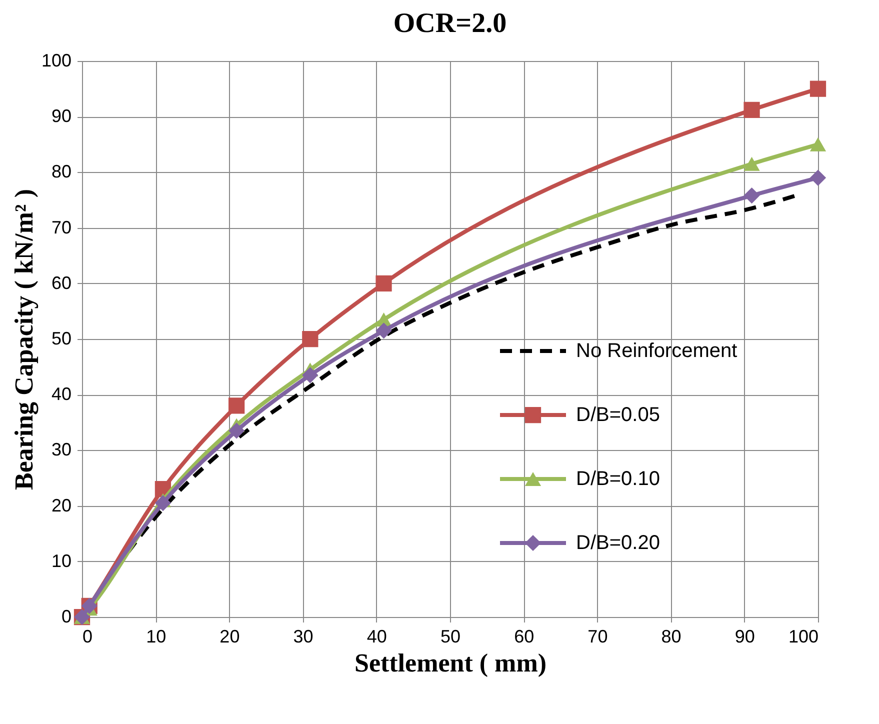 This screenshot has width=879, height=724. What do you see at coordinates (87, 636) in the screenshot?
I see `x-tick-label: 0` at bounding box center [87, 636].